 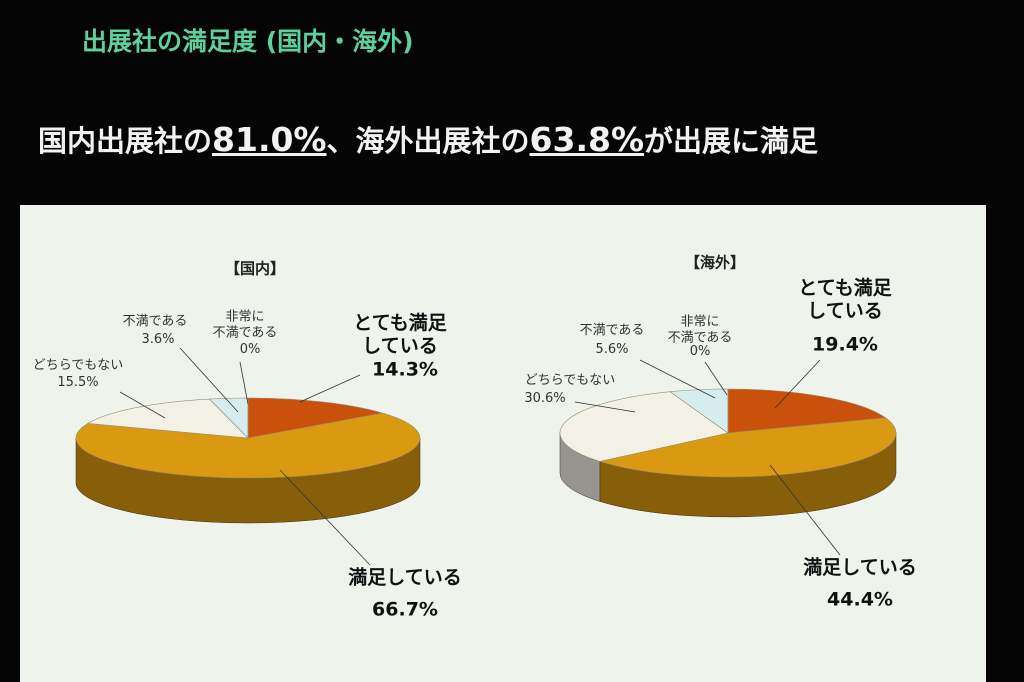 What do you see at coordinates (255, 268) in the screenshot?
I see `pie-title: 【国内】` at bounding box center [255, 268].